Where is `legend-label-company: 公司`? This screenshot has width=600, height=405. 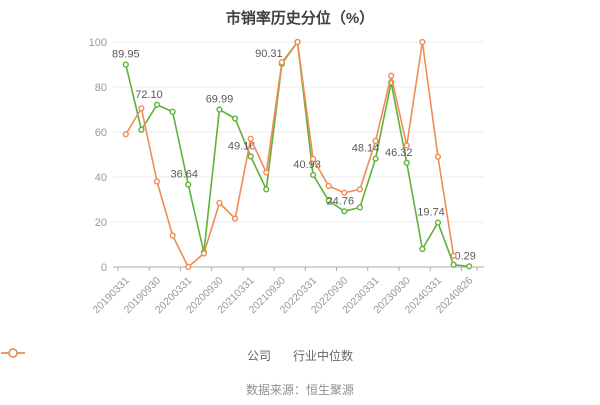
legend-label-company: 公司 is located at coordinates (258, 356).